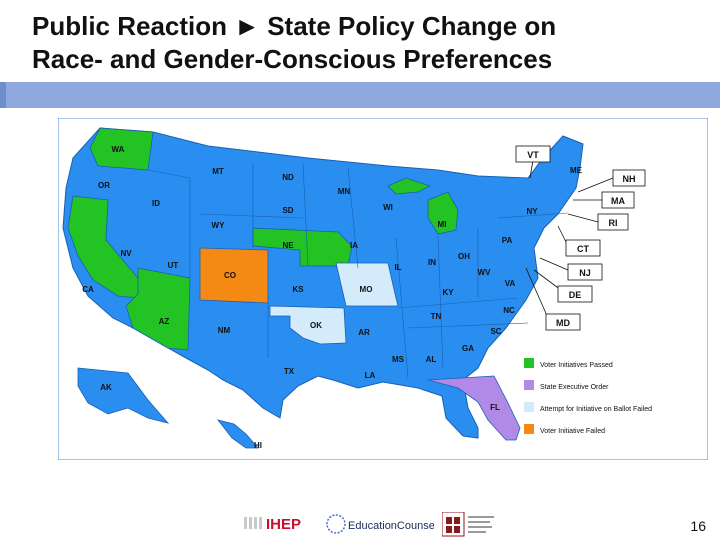 The width and height of the screenshot is (720, 543). Describe the element at coordinates (529, 429) in the screenshot. I see `legend-swatch-voter-failed` at that location.